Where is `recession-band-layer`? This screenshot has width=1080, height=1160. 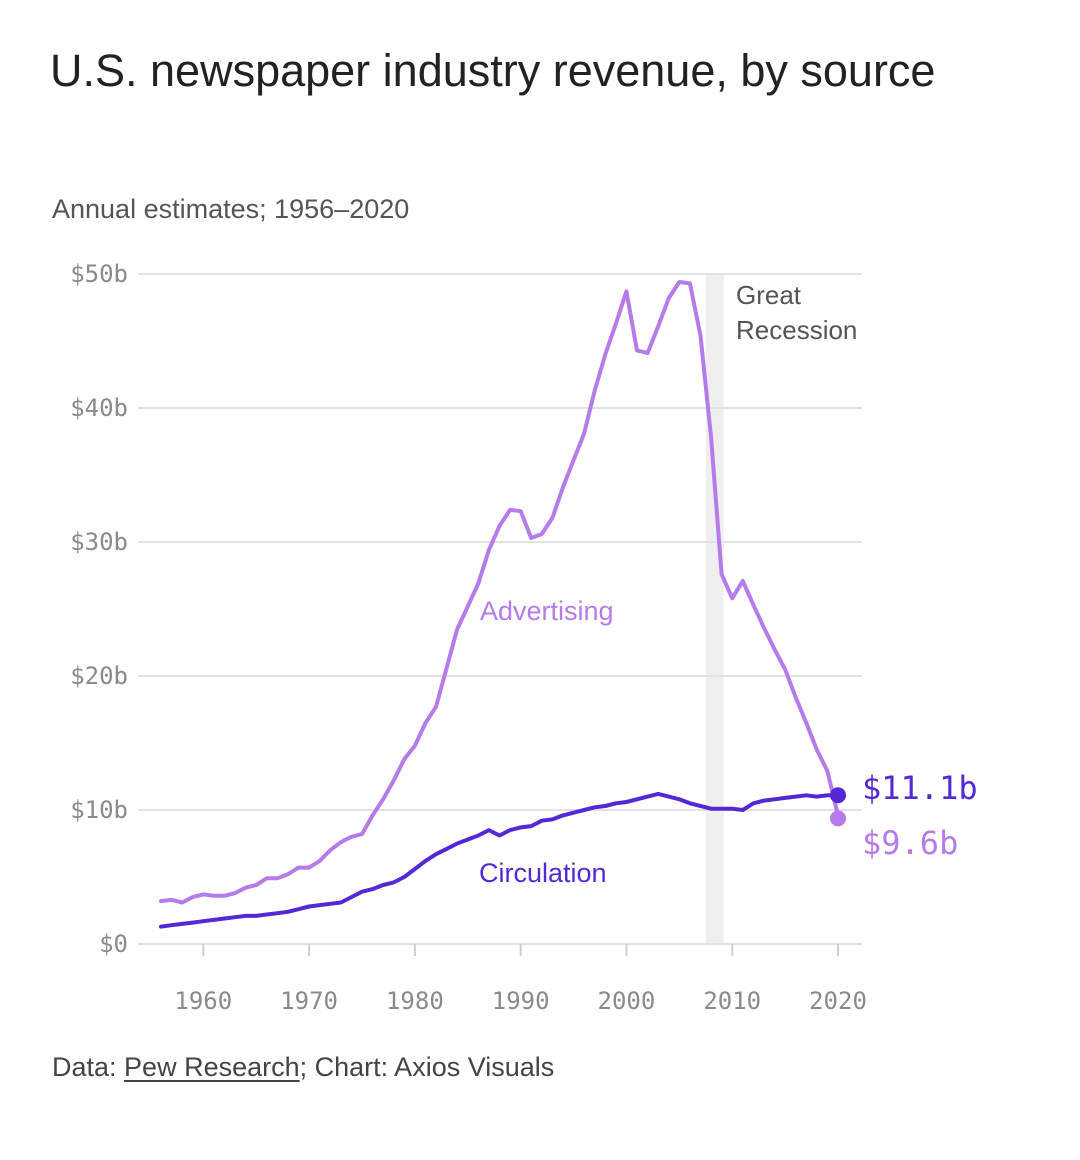 recession-band-layer is located at coordinates (714, 609).